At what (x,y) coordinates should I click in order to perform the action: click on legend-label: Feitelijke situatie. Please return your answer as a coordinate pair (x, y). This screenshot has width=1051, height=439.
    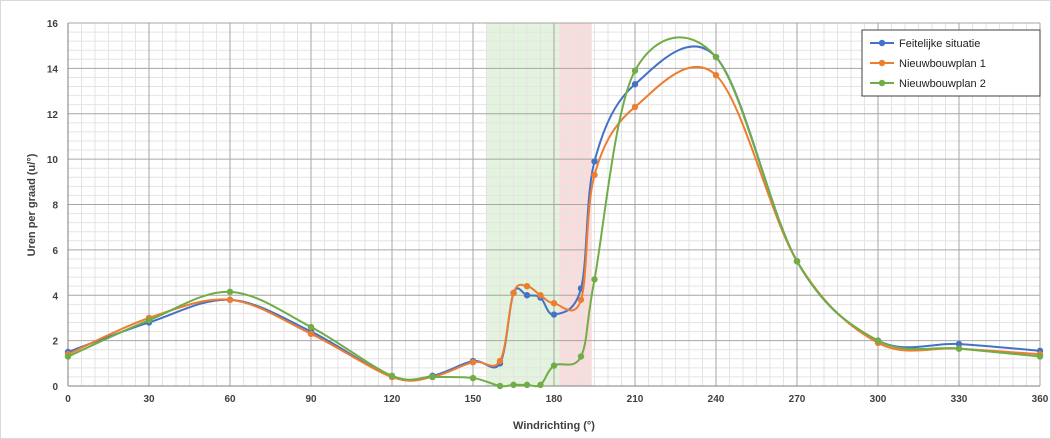
    Looking at the image, I should click on (939, 44).